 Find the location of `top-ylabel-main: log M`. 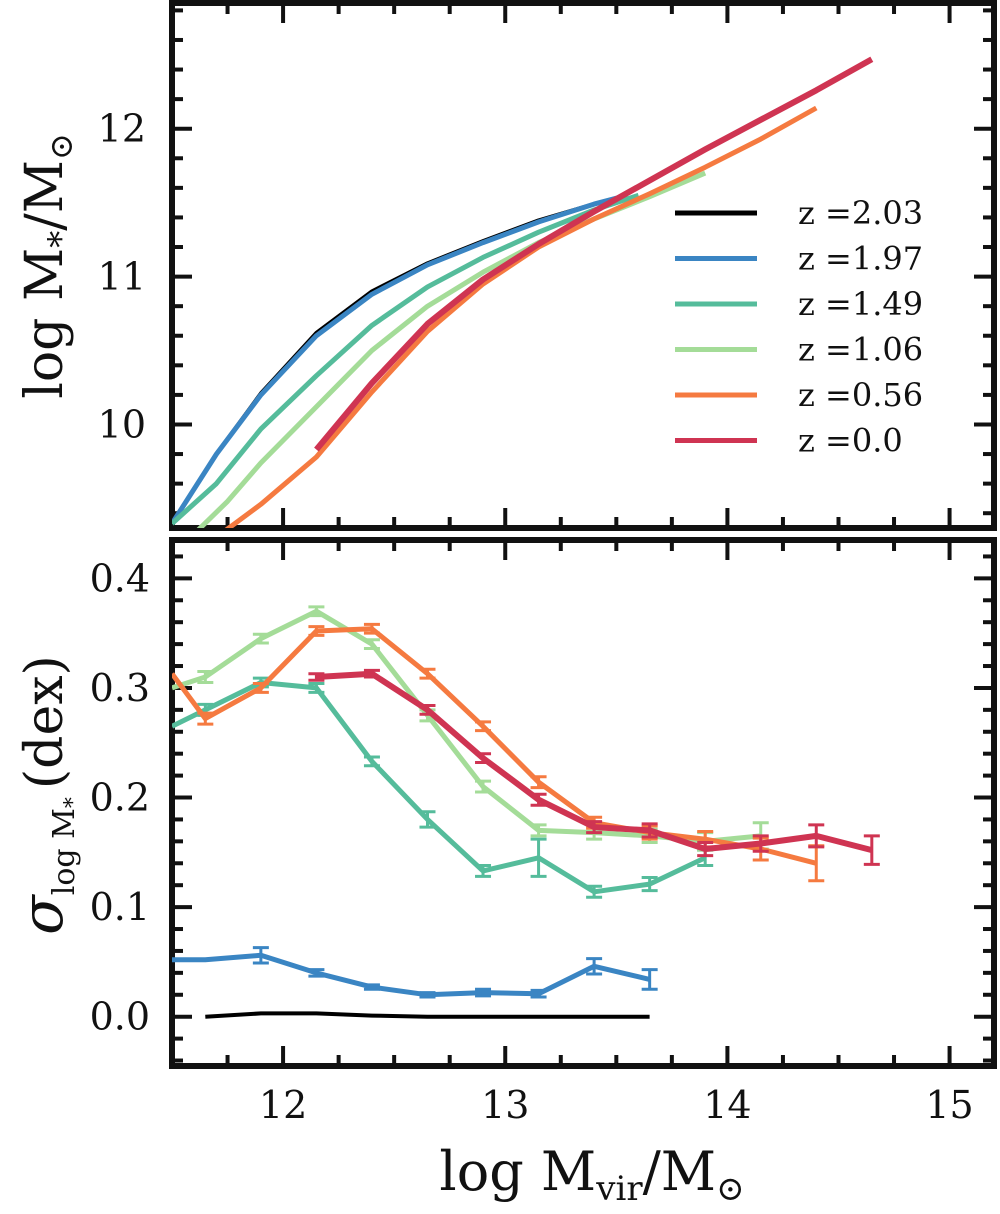

top-ylabel-main: log M is located at coordinates (45, 323).